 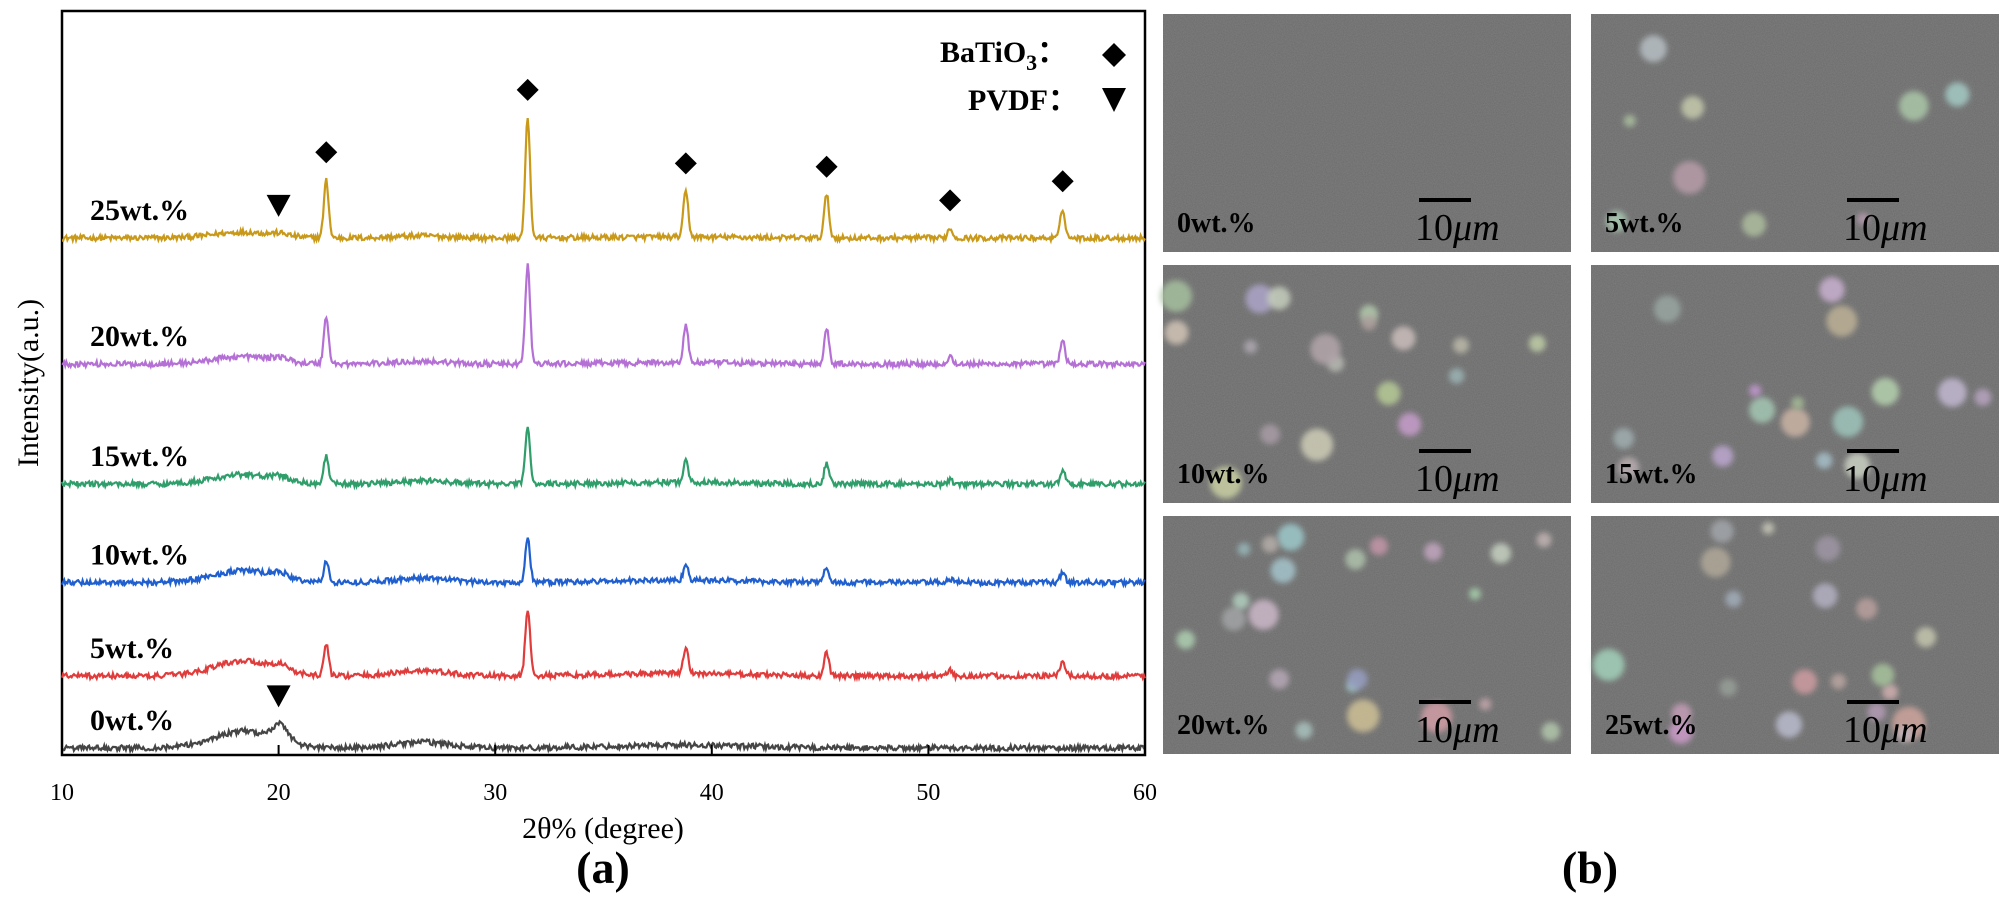 I want to click on sem-image-label: 20wt.%, so click(x=1223, y=725).